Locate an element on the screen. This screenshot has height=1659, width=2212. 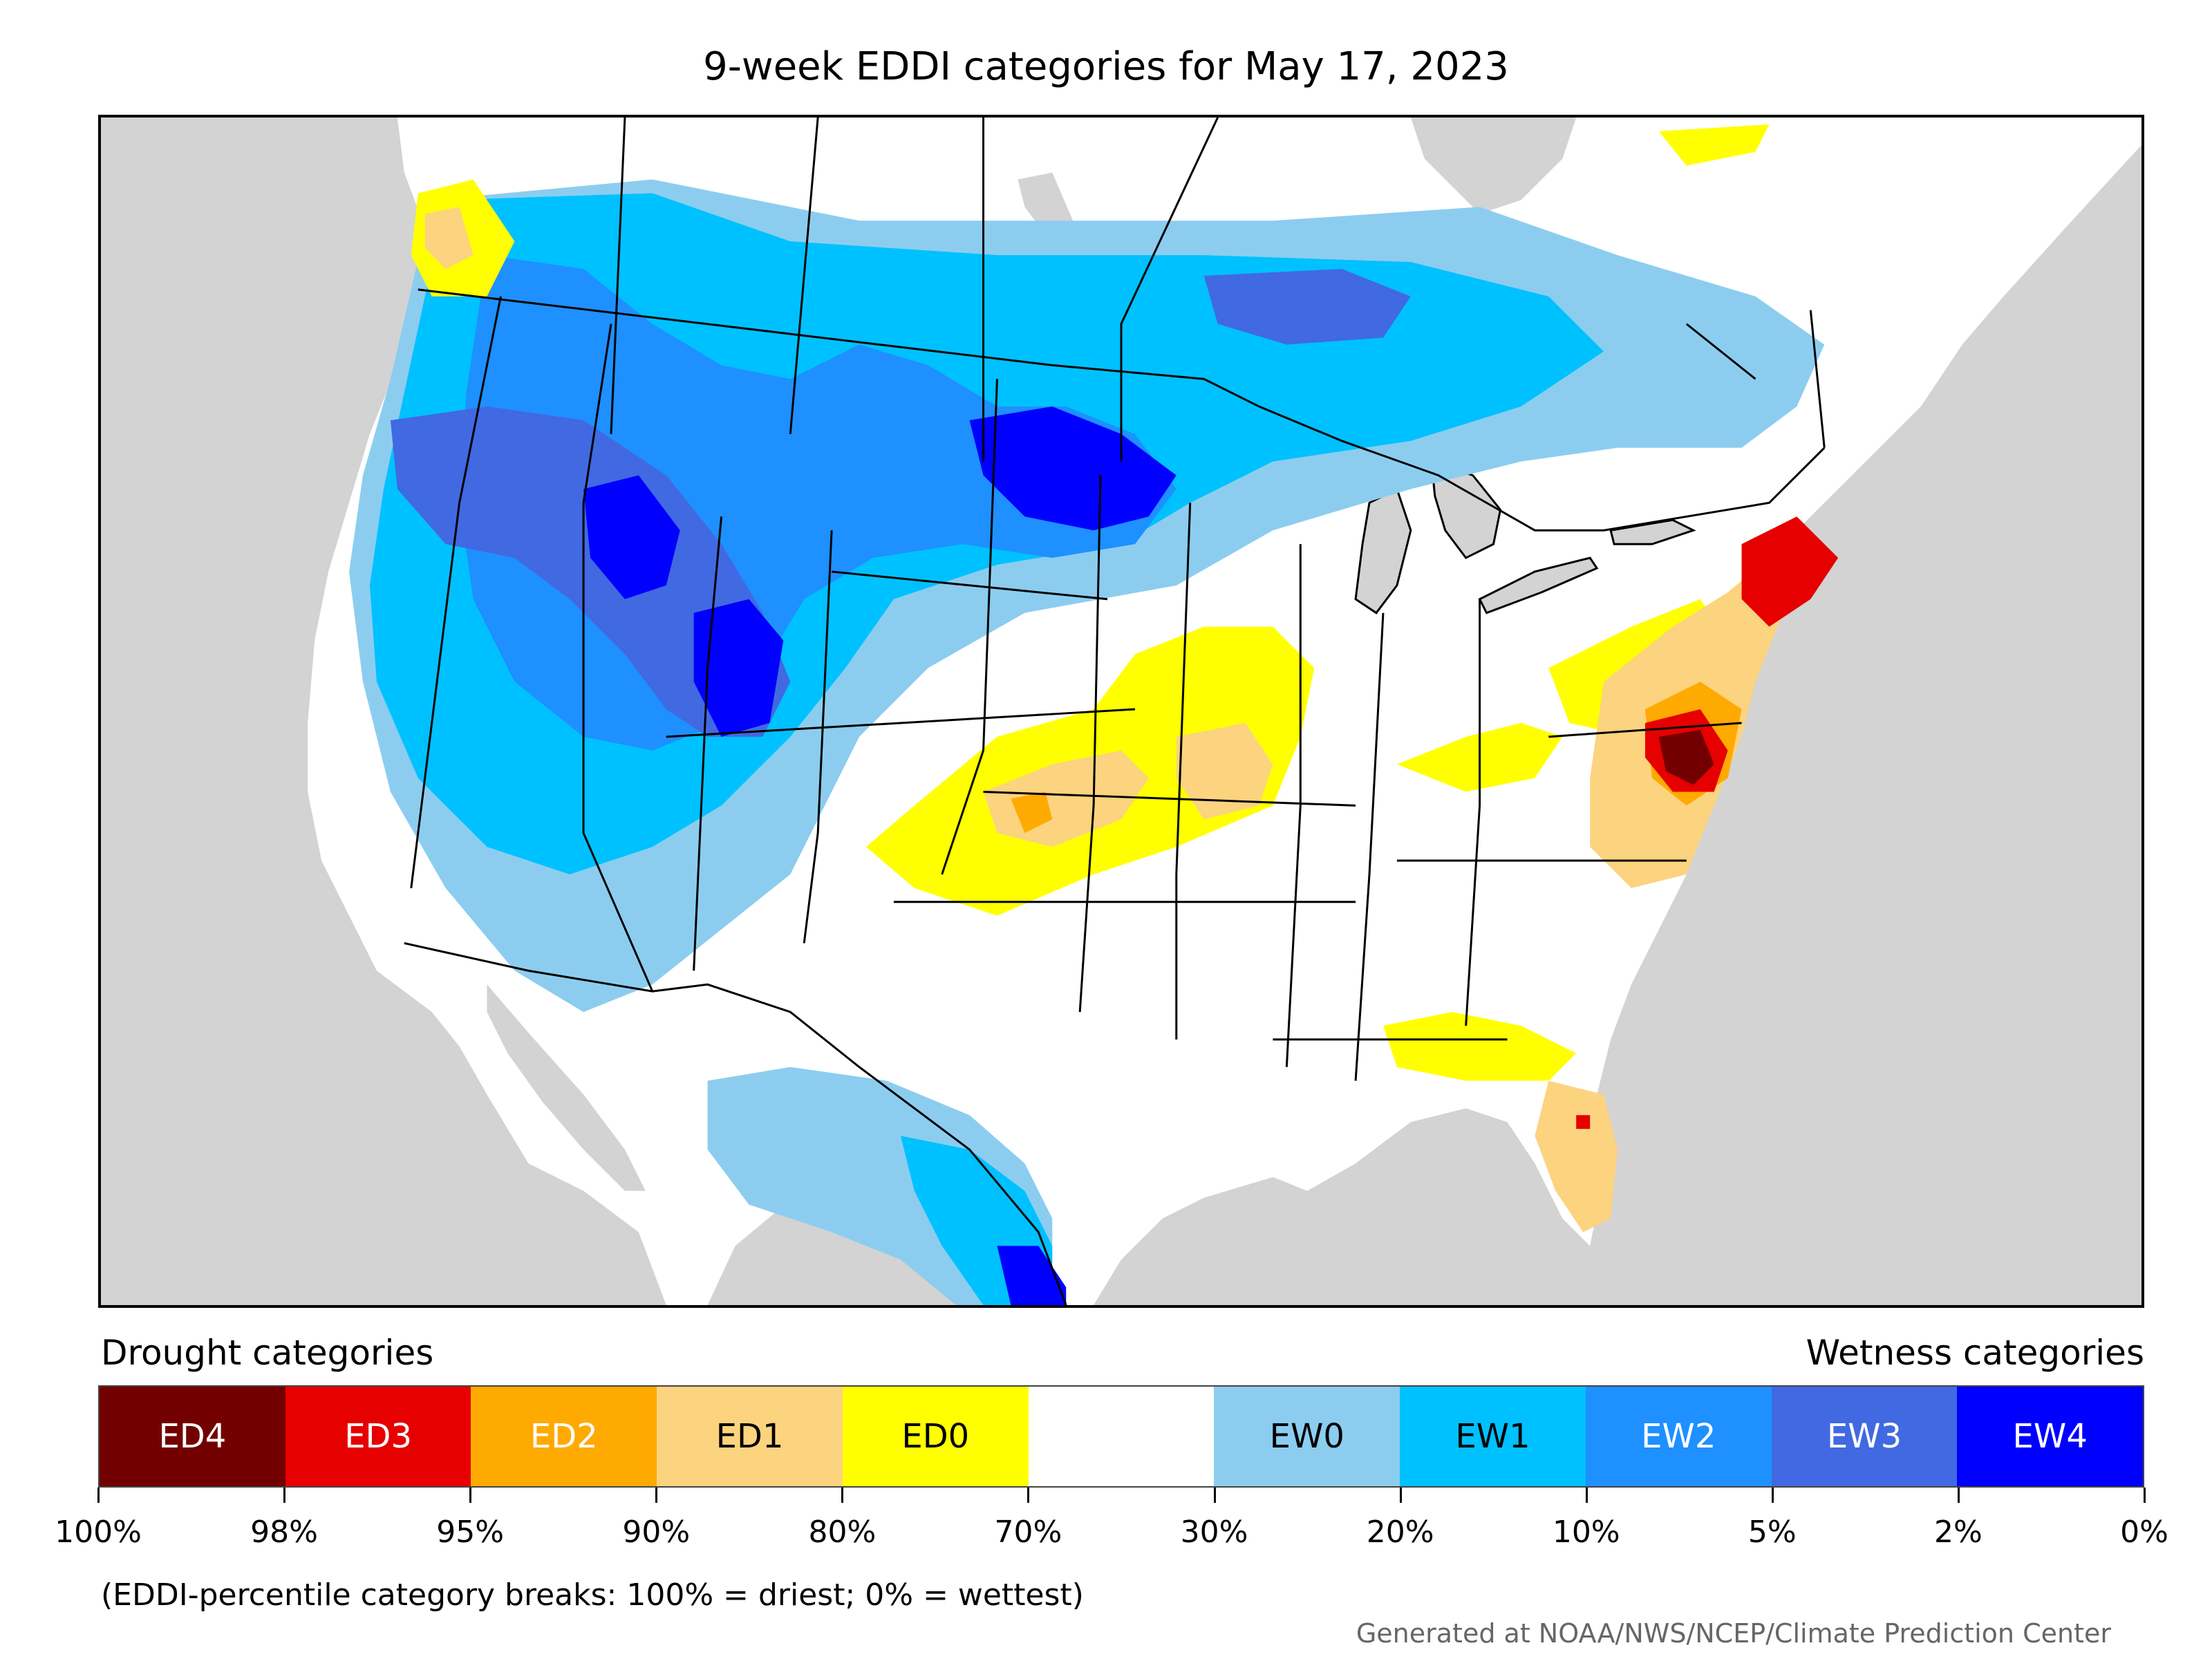
lake-erie is located at coordinates (1539, 585).